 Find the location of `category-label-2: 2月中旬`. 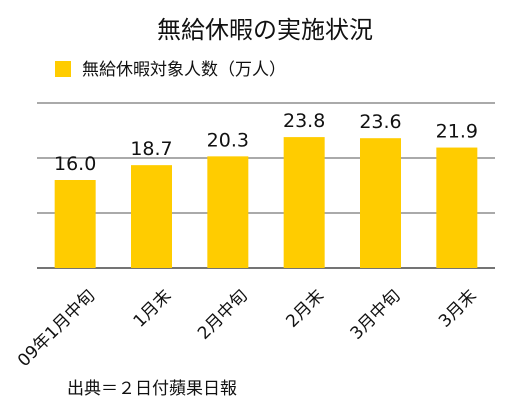

category-label-2: 2月中旬 is located at coordinates (223, 315).